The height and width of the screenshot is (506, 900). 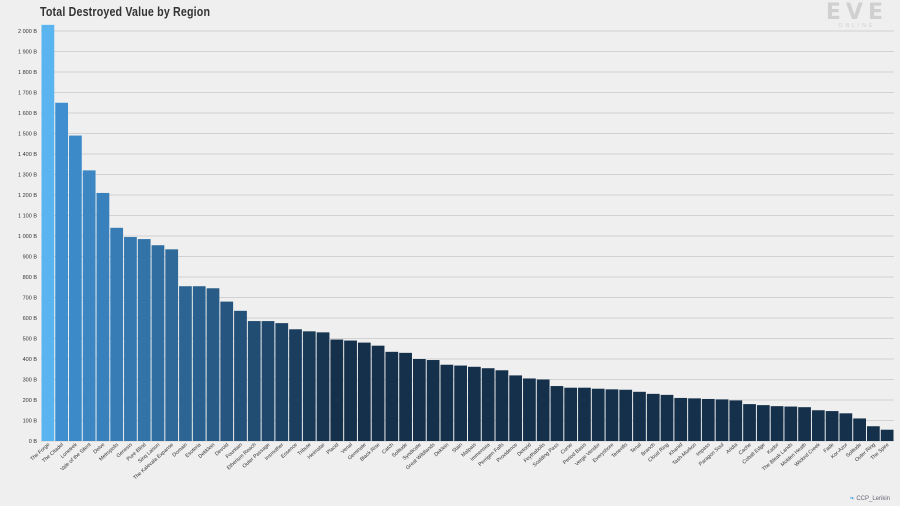 What do you see at coordinates (27, 135) in the screenshot?
I see `y-tick-label: 1 500 B` at bounding box center [27, 135].